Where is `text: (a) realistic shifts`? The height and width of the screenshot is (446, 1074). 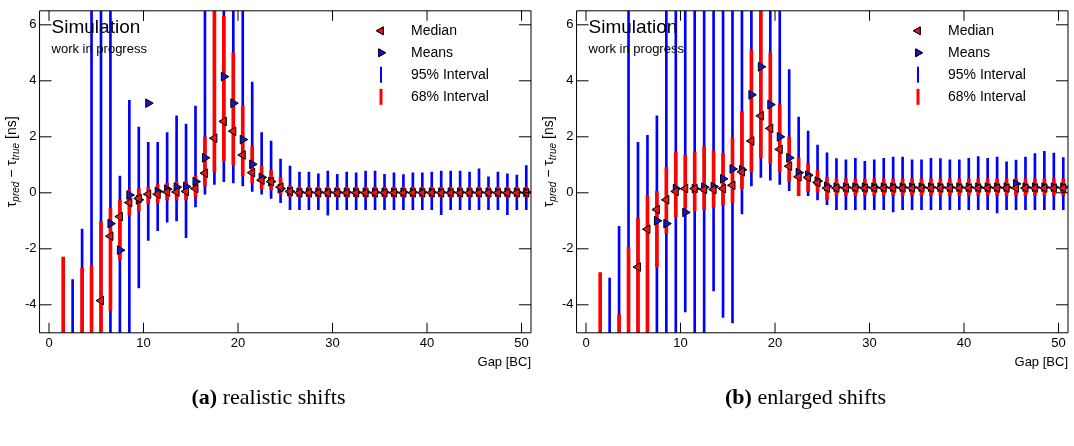
text: (a) realistic shifts is located at coordinates (268, 397).